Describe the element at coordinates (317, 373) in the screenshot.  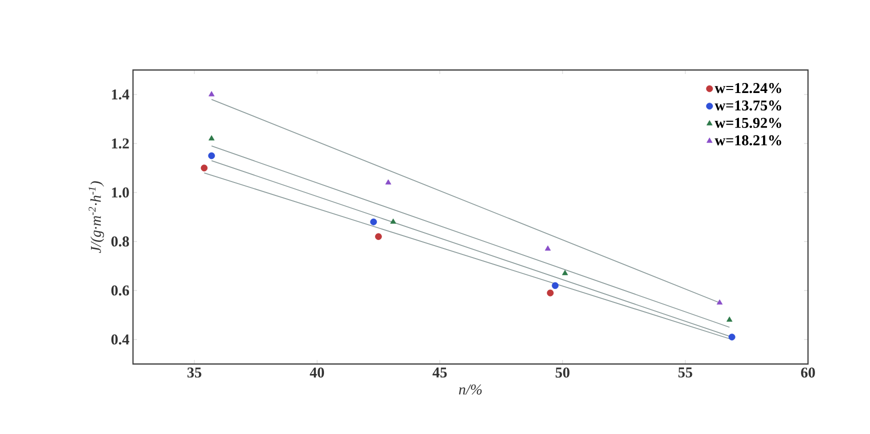
I see `x-tick-label: 40` at that location.